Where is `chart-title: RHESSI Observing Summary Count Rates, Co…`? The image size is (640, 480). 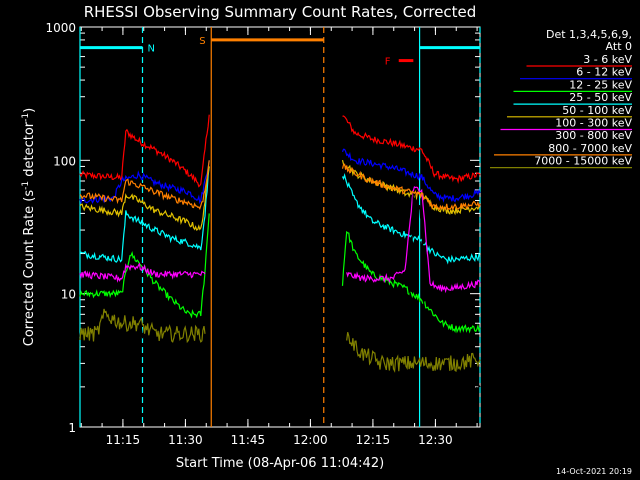
chart-title: RHESSI Observing Summary Count Rates, Co… is located at coordinates (280, 12).